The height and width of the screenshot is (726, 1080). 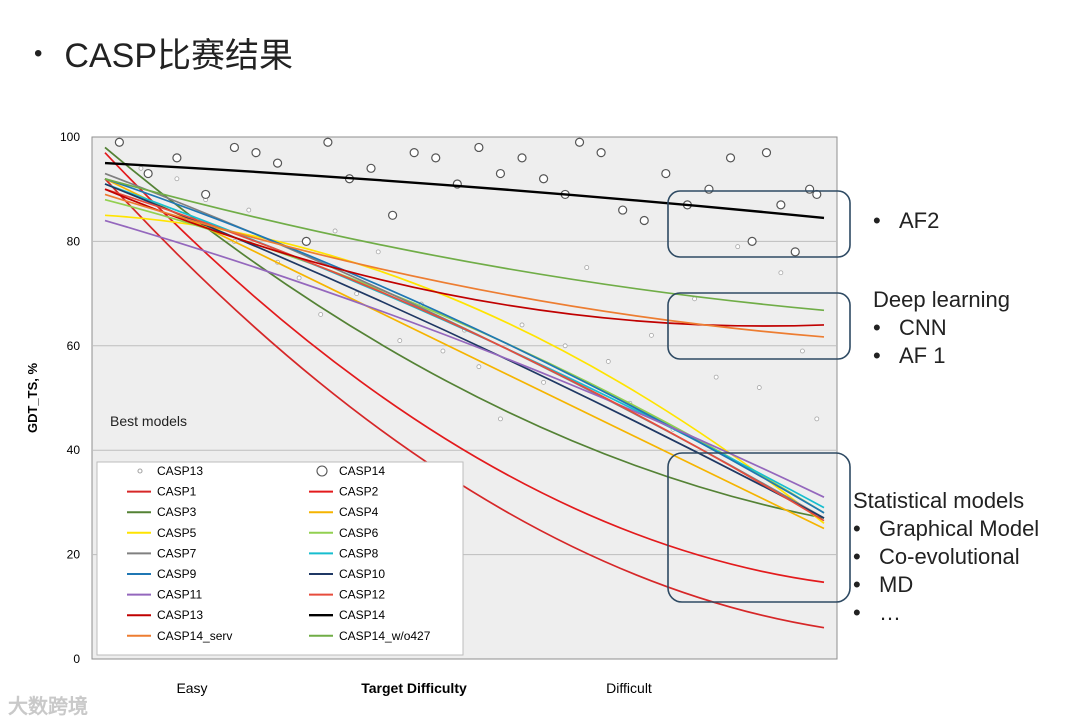 What do you see at coordinates (74, 241) in the screenshot?
I see `y-tick-label: 80` at bounding box center [74, 241].